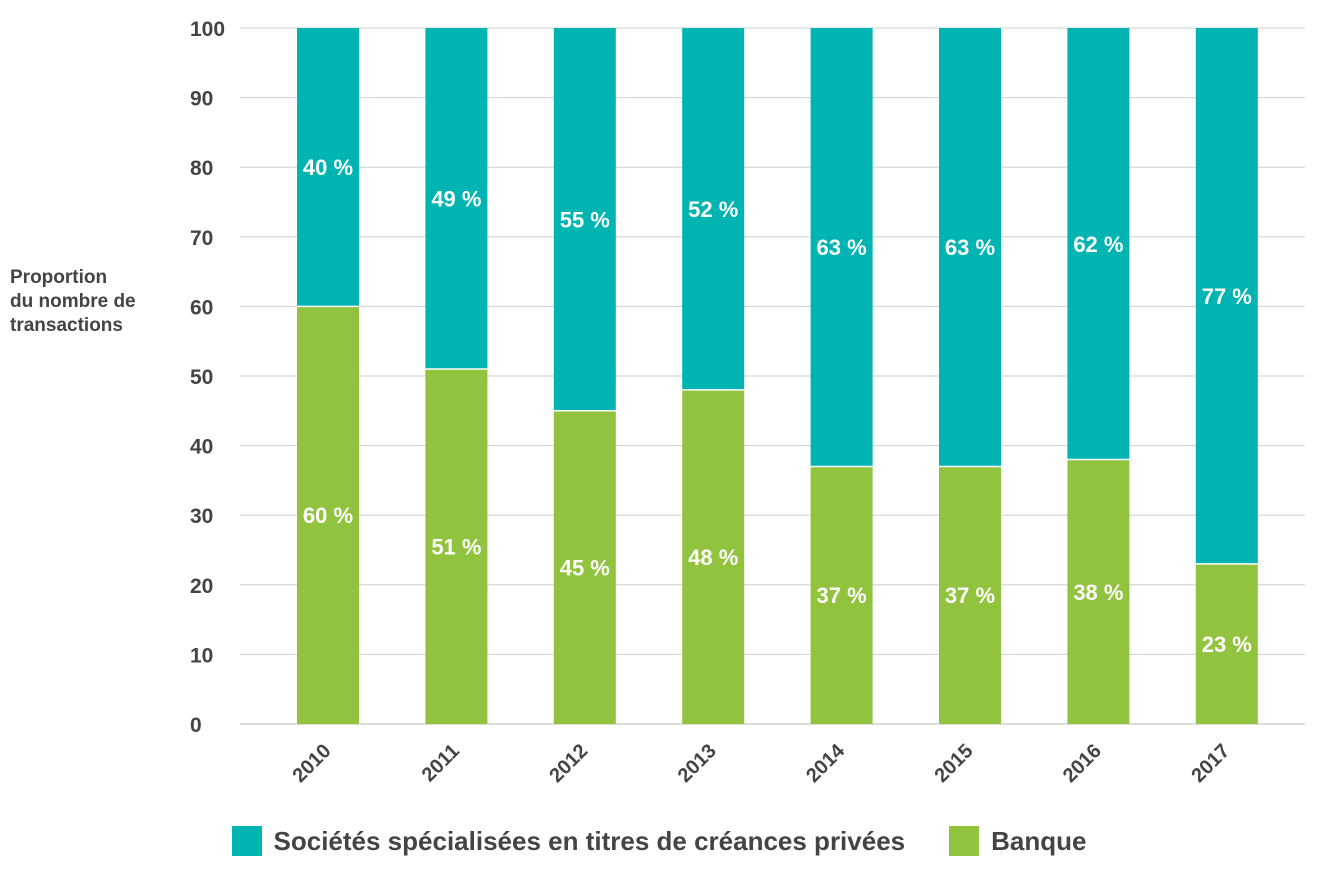 This screenshot has height=876, width=1318. I want to click on data-label-societes: 52 %, so click(713, 209).